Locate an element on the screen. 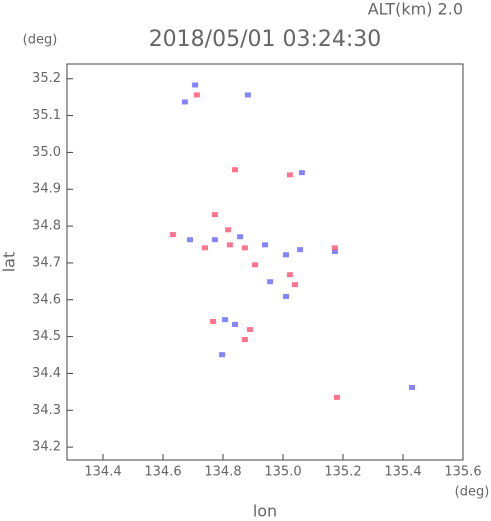 The height and width of the screenshot is (521, 491). x-tick-label: 135.4 is located at coordinates (402, 472).